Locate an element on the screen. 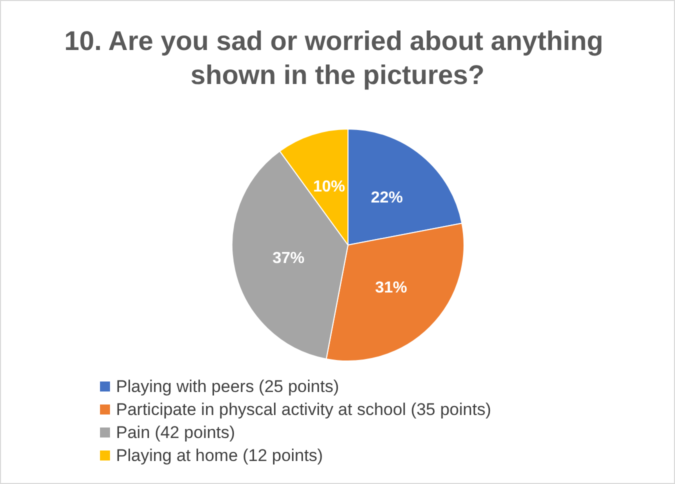  data-label: 37% is located at coordinates (288, 258).